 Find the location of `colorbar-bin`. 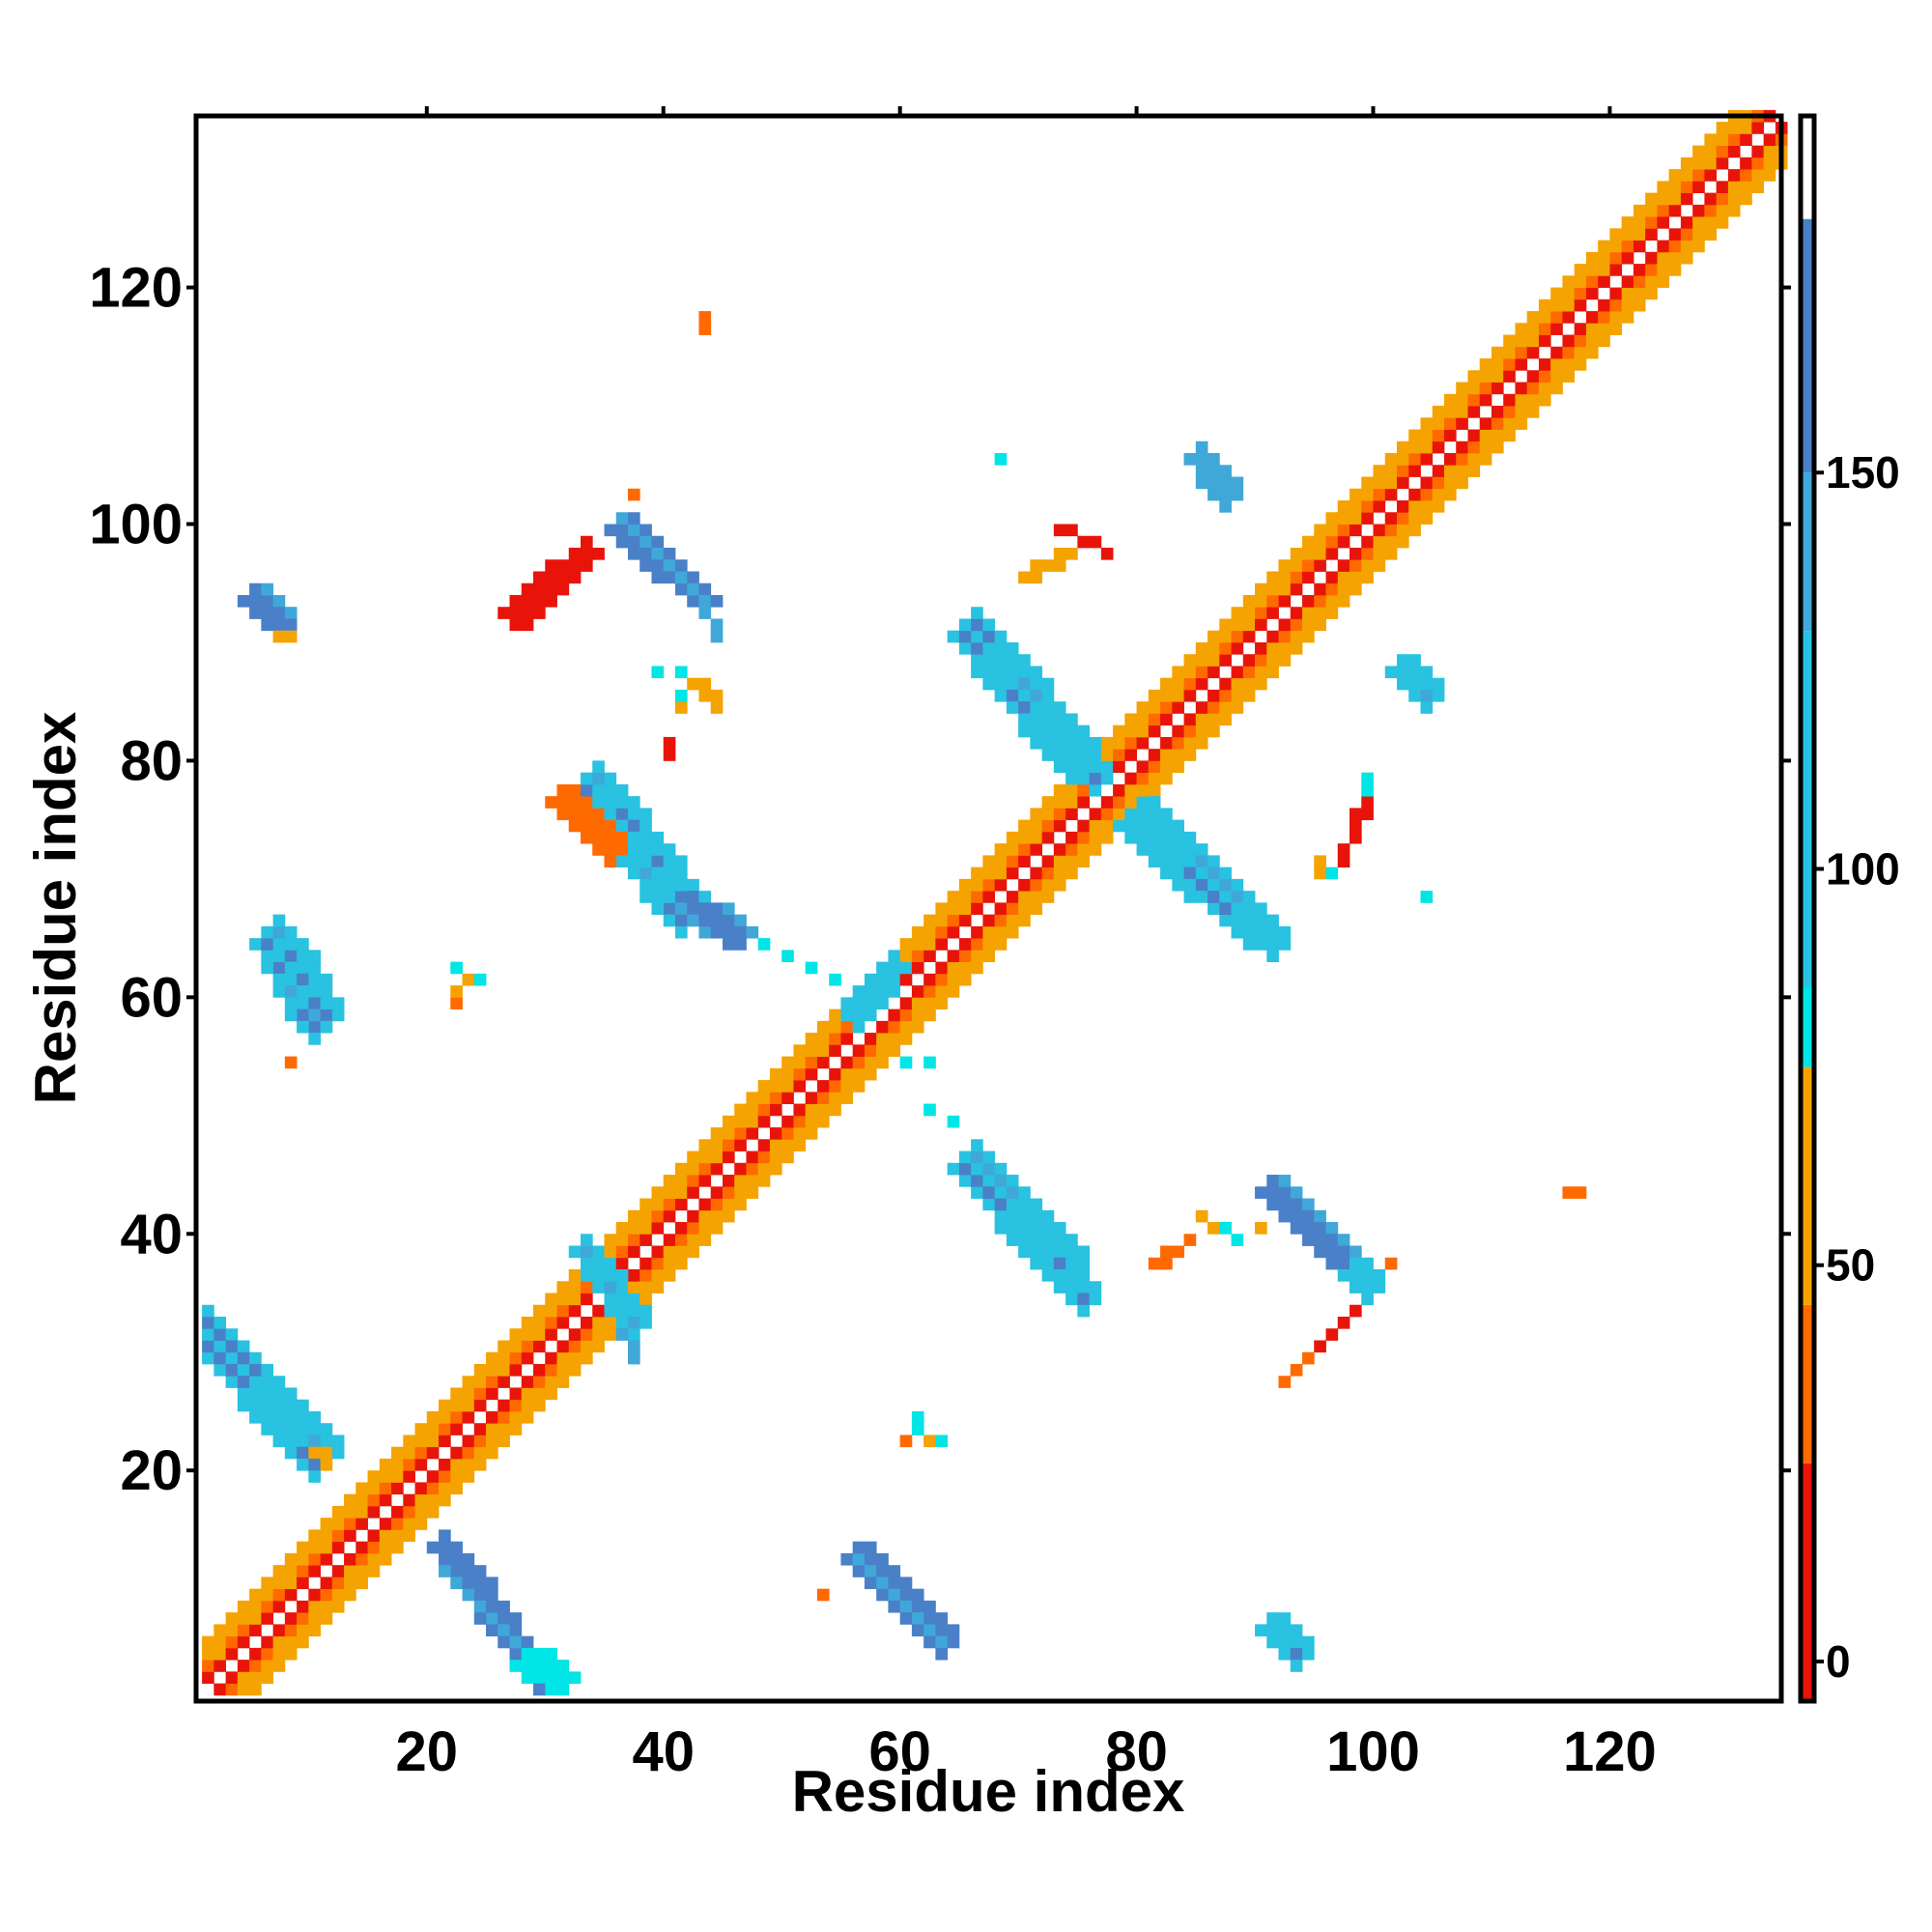

colorbar-bin is located at coordinates (1807, 1185).